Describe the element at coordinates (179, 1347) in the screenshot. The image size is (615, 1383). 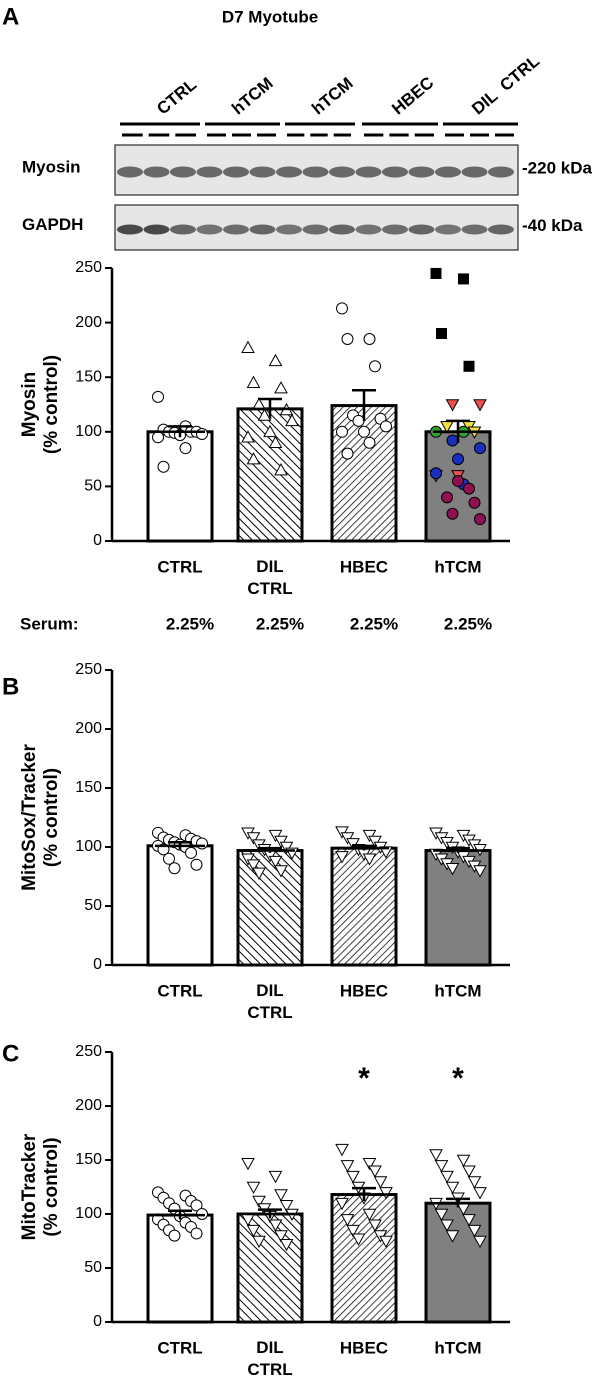
I see `x-tick-label: CTRL` at that location.